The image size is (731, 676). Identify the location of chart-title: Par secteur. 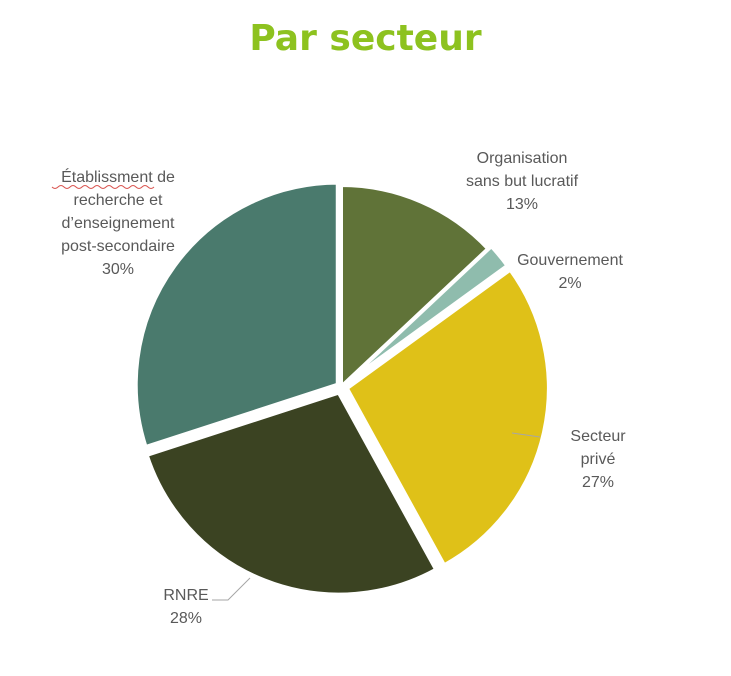
(365, 38).